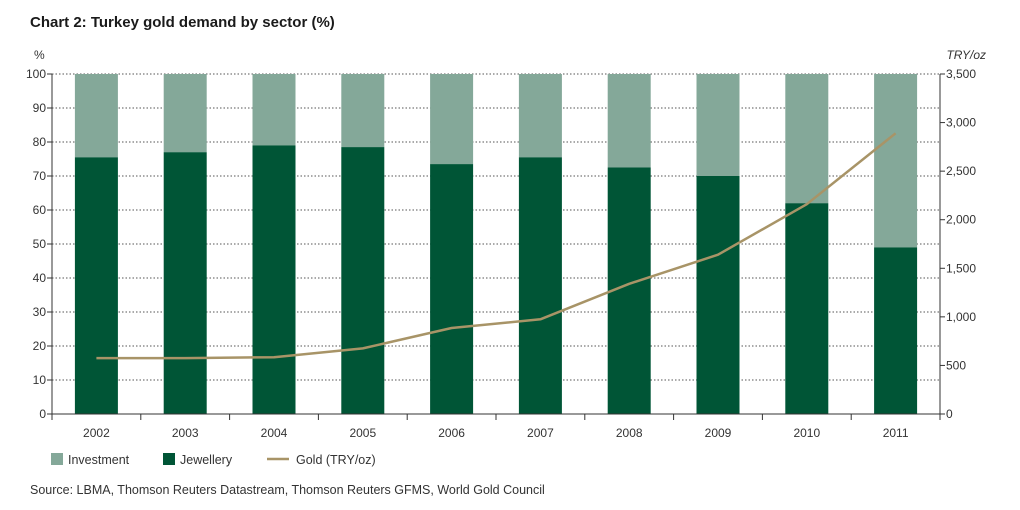  What do you see at coordinates (961, 268) in the screenshot?
I see `right-tick-label: 1,500` at bounding box center [961, 268].